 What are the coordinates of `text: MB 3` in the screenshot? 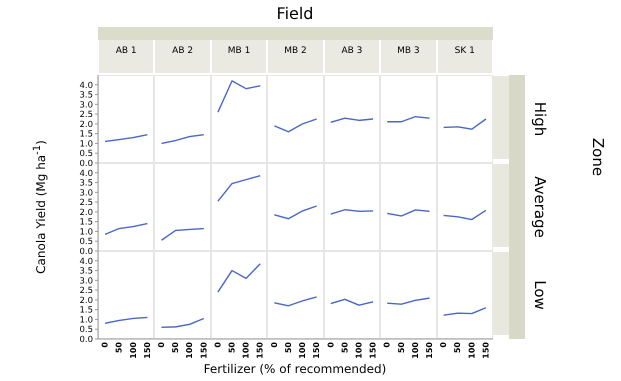 It's located at (408, 51).